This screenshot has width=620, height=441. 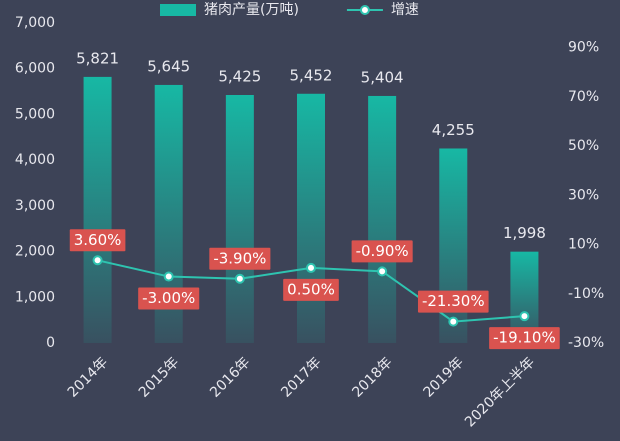 I want to click on y-tick-label: 1,000, so click(x=35, y=297).